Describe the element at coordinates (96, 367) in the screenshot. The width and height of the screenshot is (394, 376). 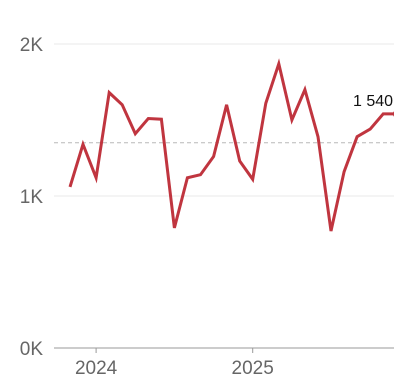
I see `x-tick-label: 2024` at that location.